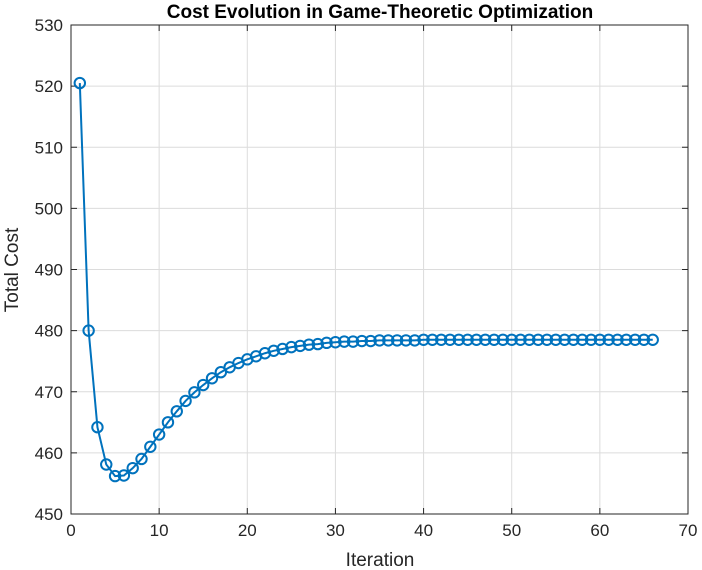 Image resolution: width=702 pixels, height=570 pixels. Describe the element at coordinates (380, 560) in the screenshot. I see `x-axis-label: Iteration` at that location.